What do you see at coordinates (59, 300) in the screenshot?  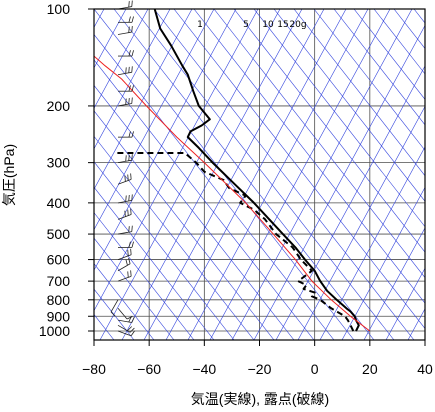 I see `y-tick-label: 800` at bounding box center [59, 300].